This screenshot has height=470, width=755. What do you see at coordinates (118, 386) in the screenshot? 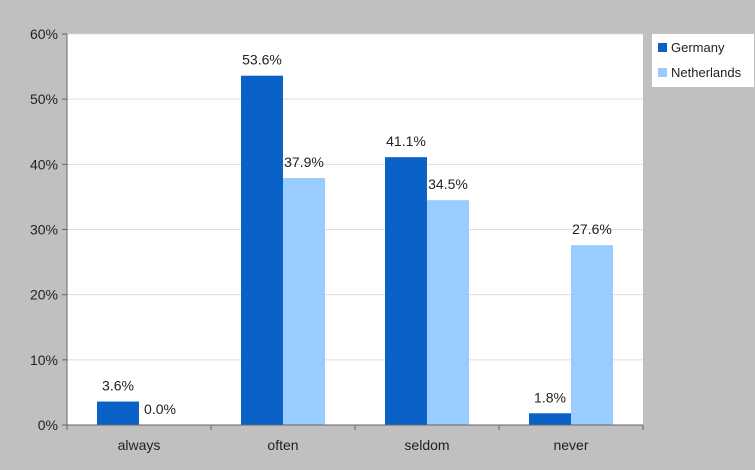
I see `data-label: 3.6%` at bounding box center [118, 386].